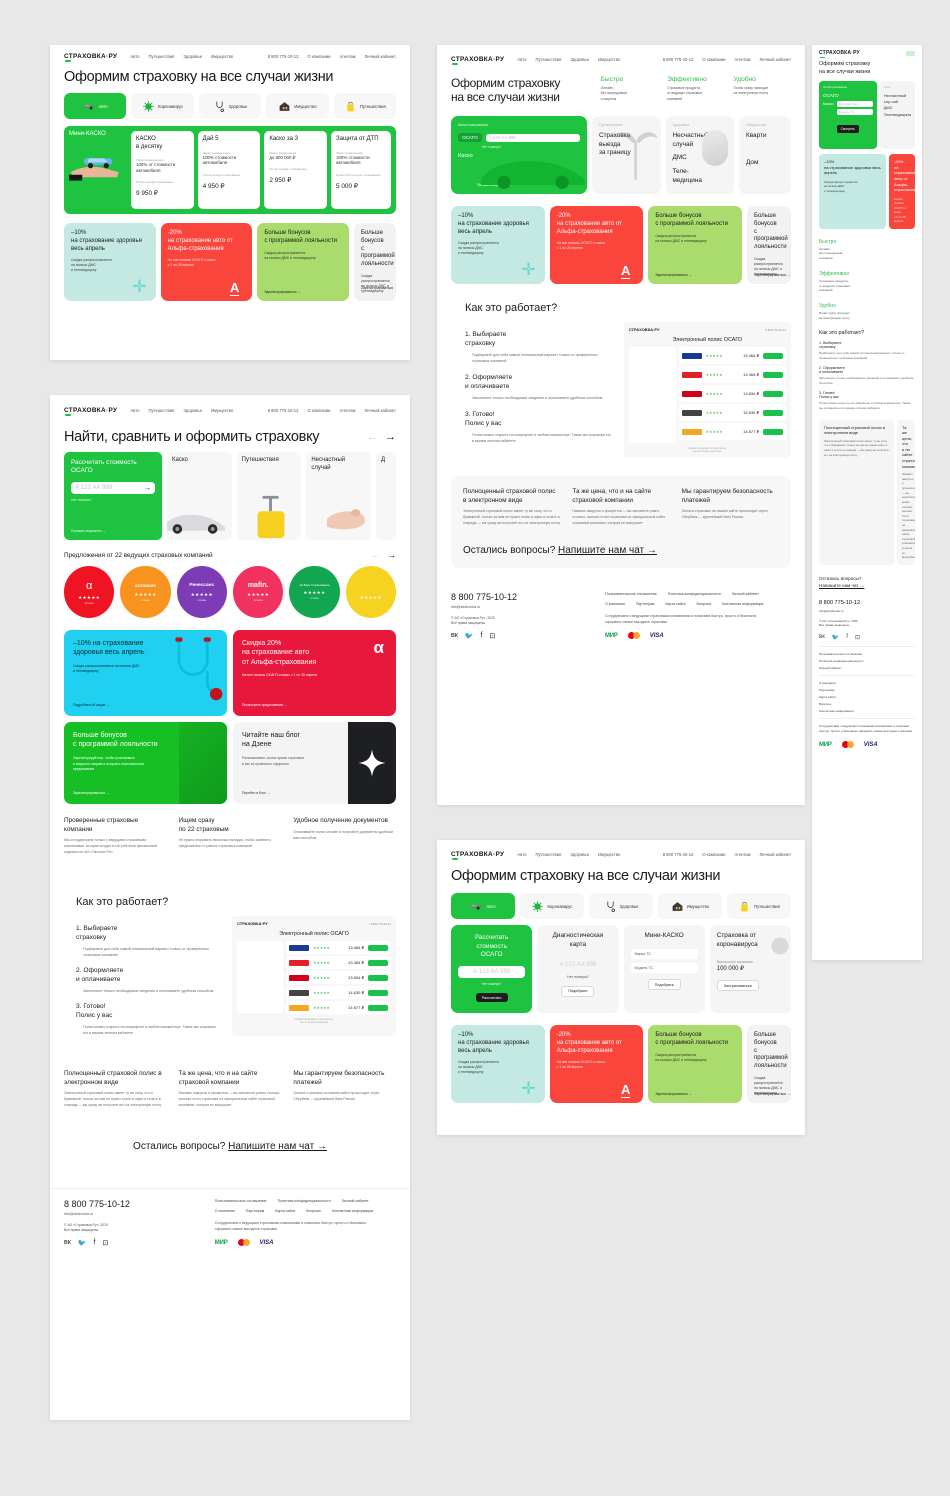 The height and width of the screenshot is (1496, 950). I want to click on plate-input: А 123 АА 999, so click(532, 137).